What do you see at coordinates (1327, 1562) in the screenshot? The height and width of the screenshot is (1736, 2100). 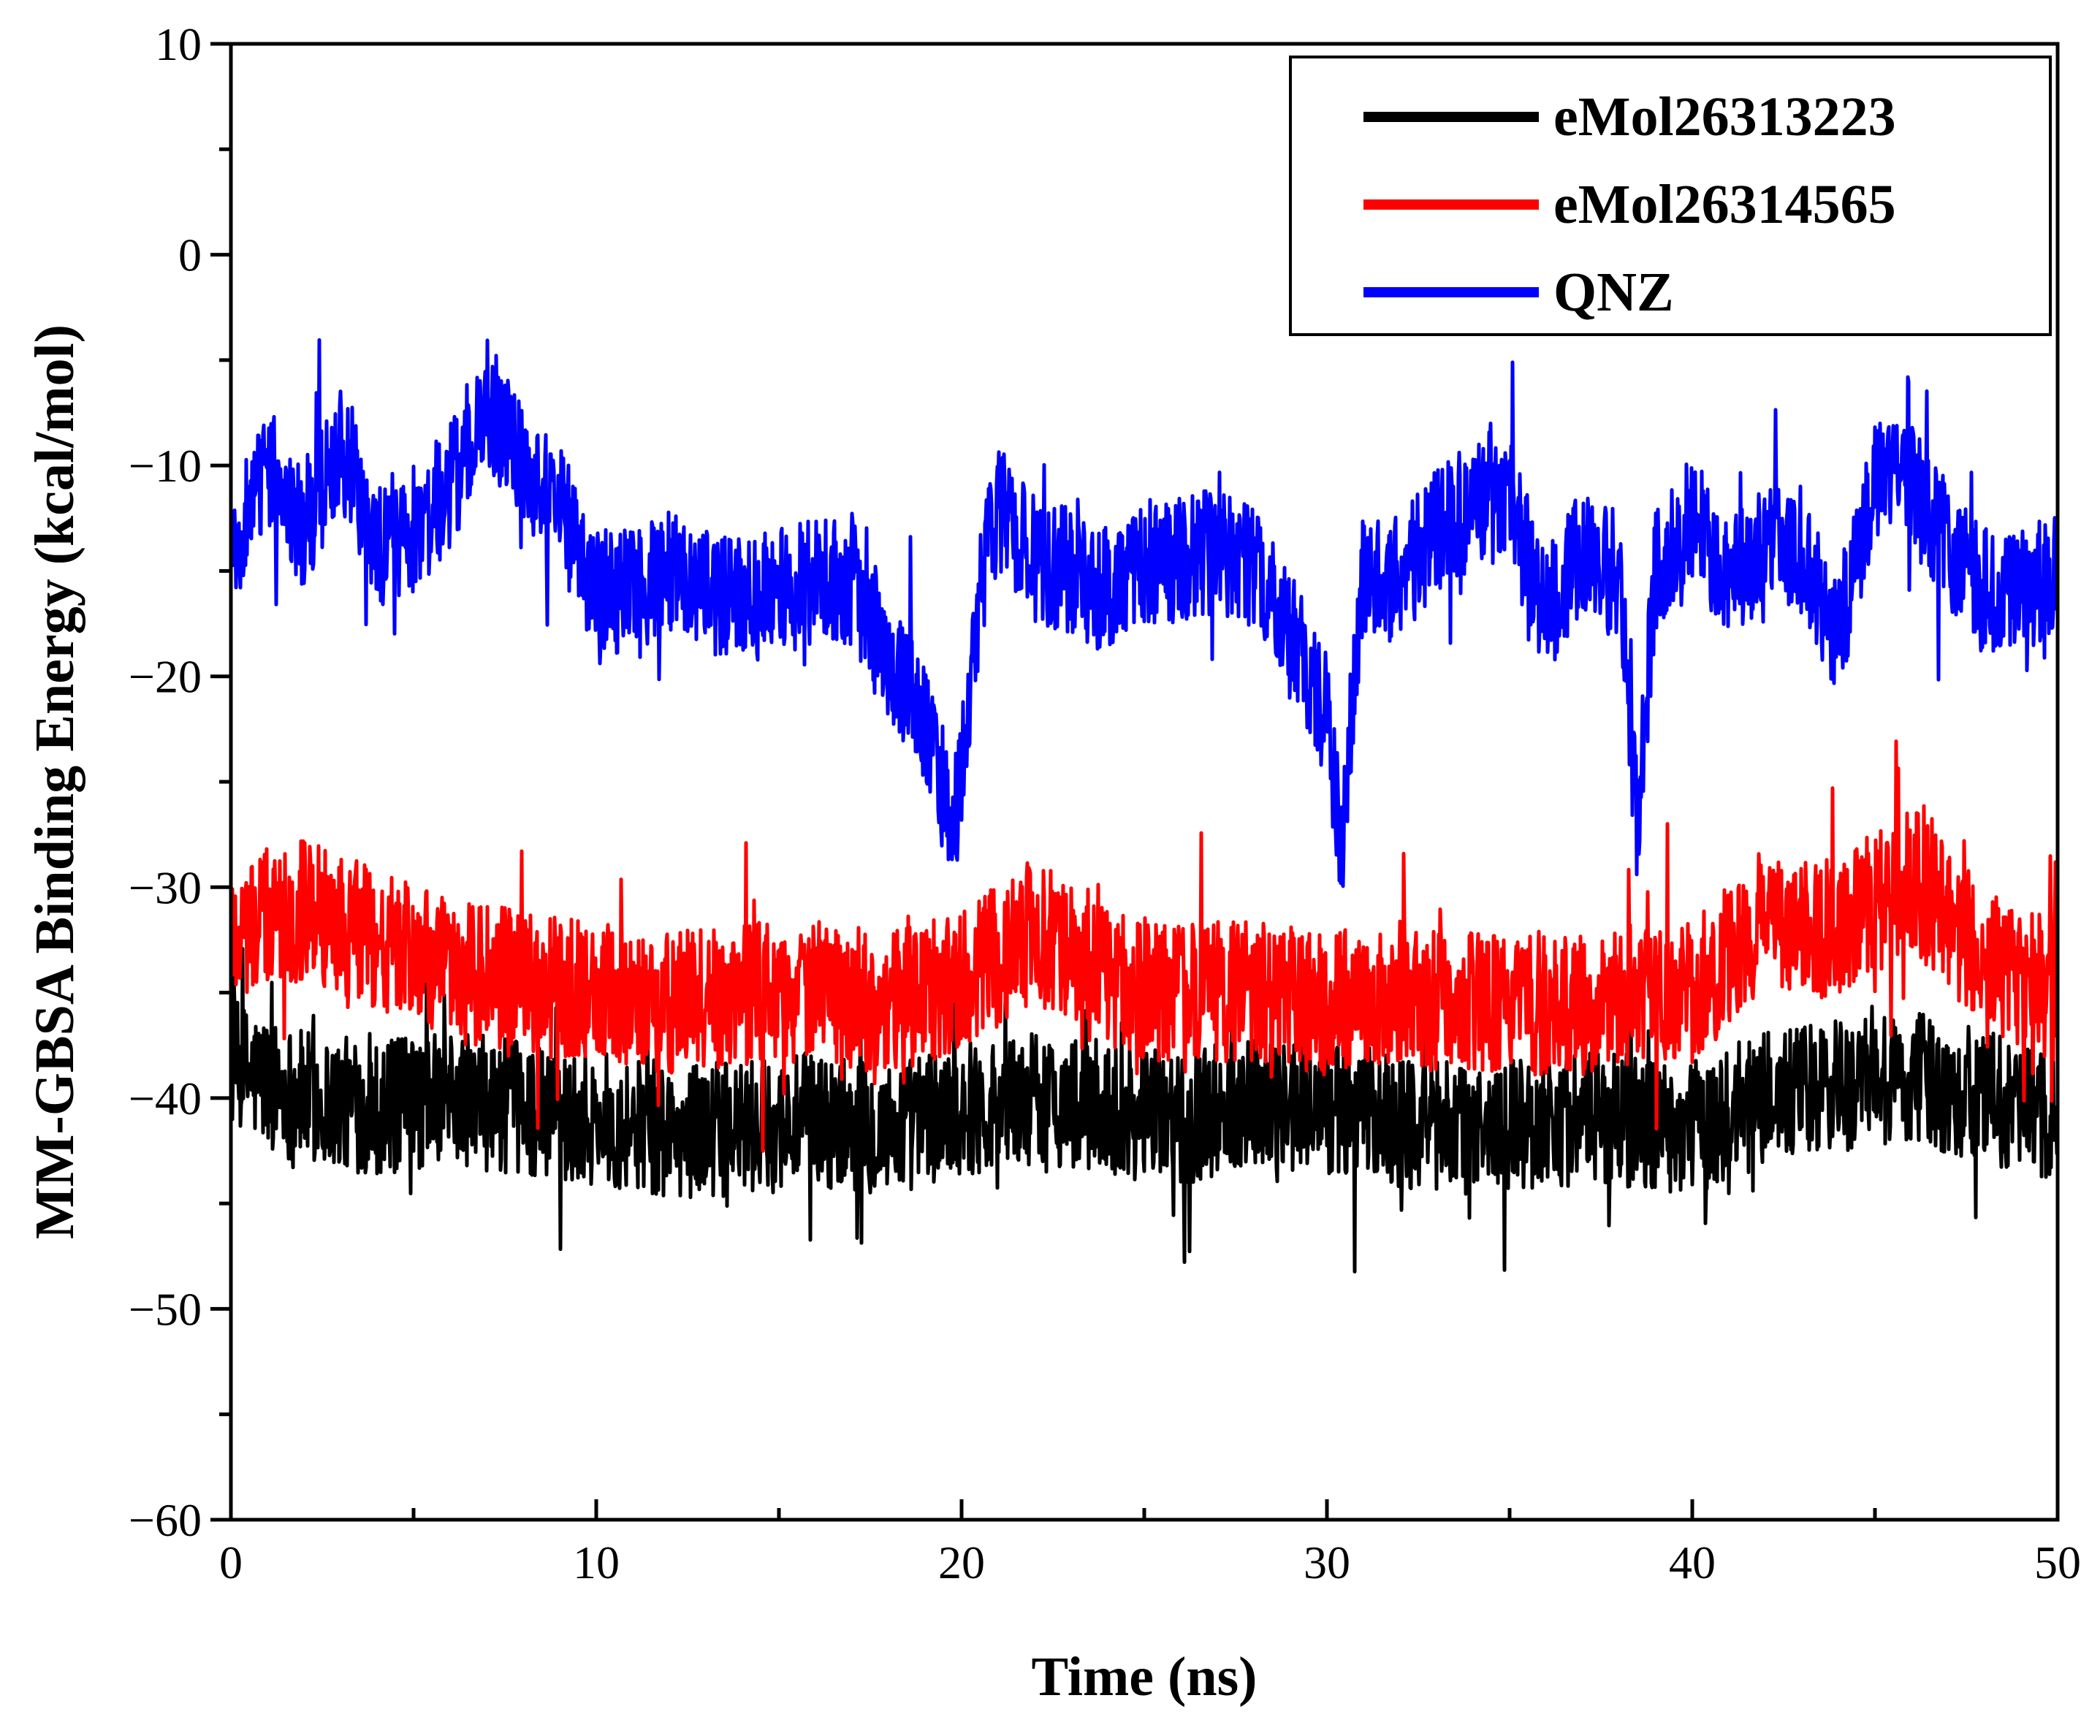 I see `x-tick-label: 30` at bounding box center [1327, 1562].